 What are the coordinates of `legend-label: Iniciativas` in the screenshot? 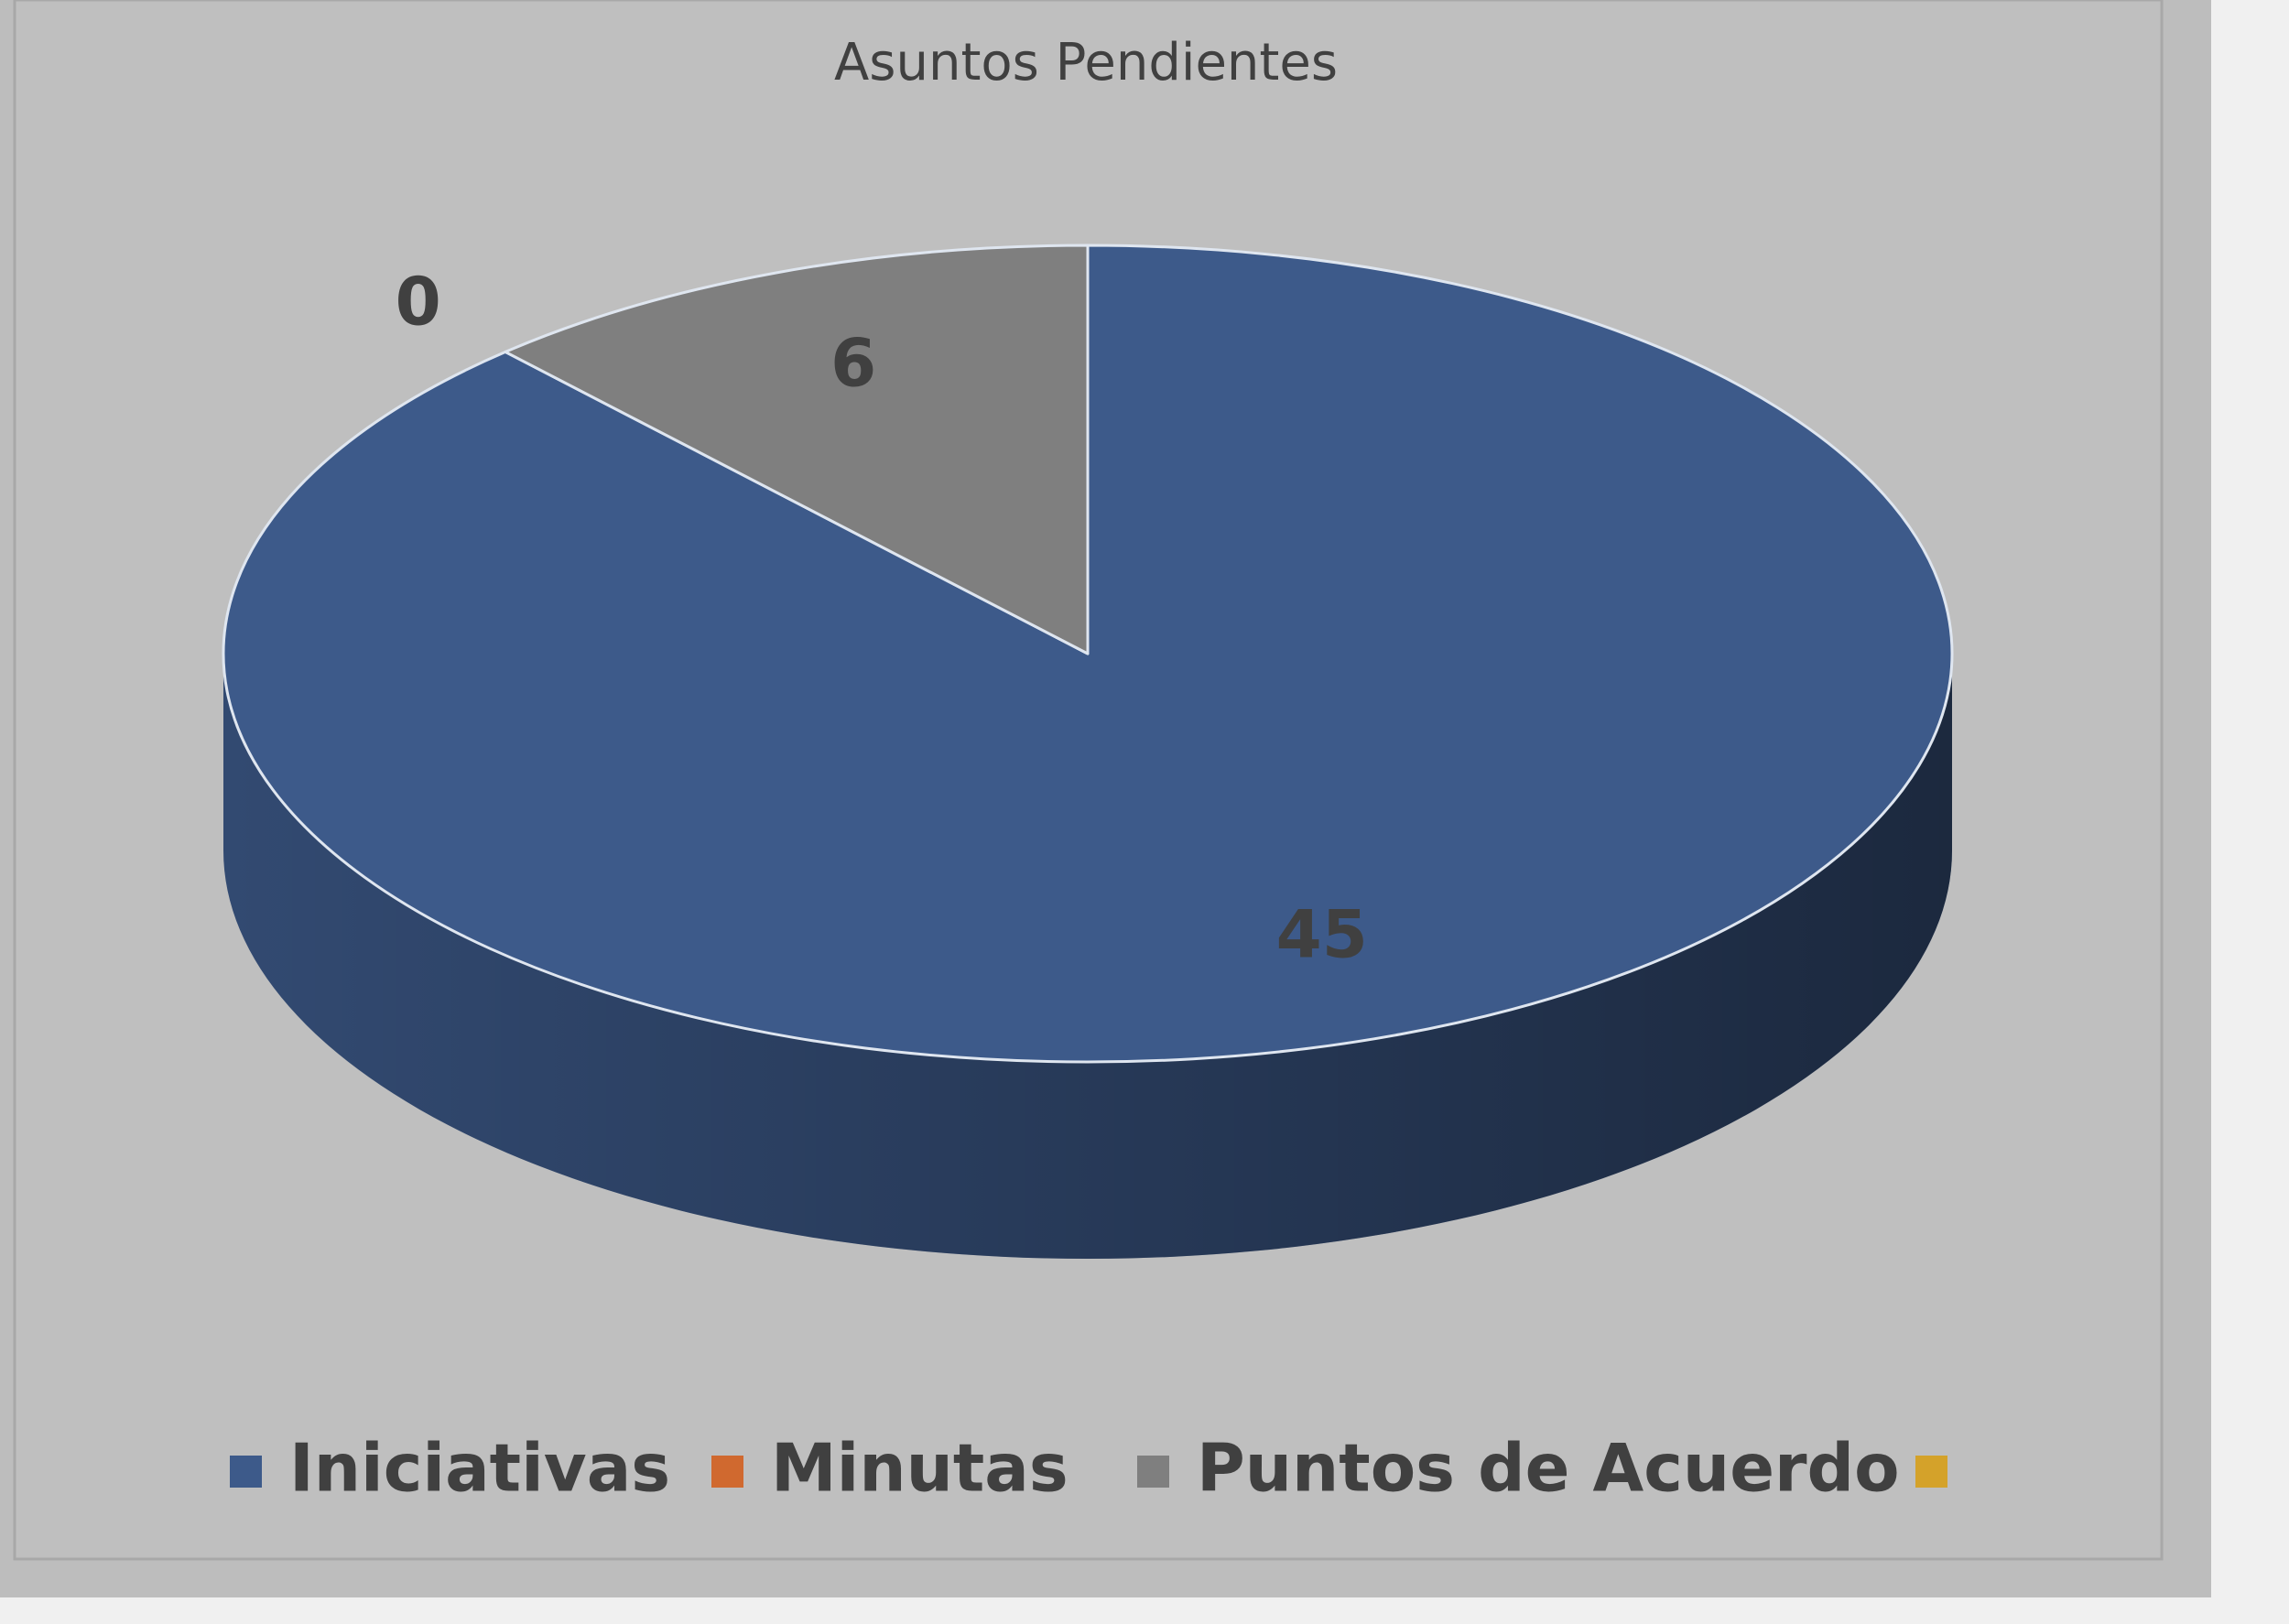 It's located at (479, 1468).